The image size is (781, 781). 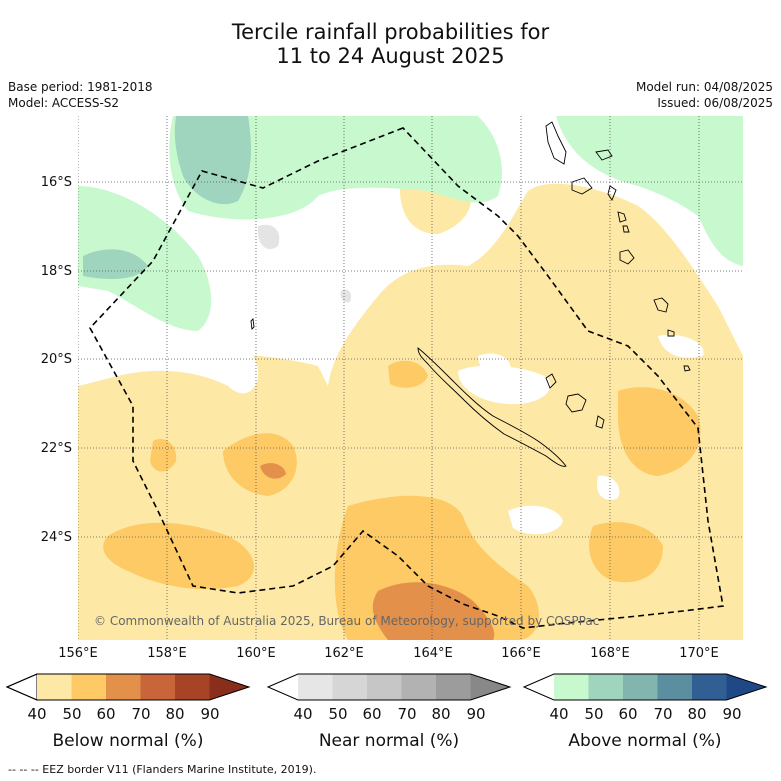 I want to click on colorbar-near, so click(x=389, y=687).